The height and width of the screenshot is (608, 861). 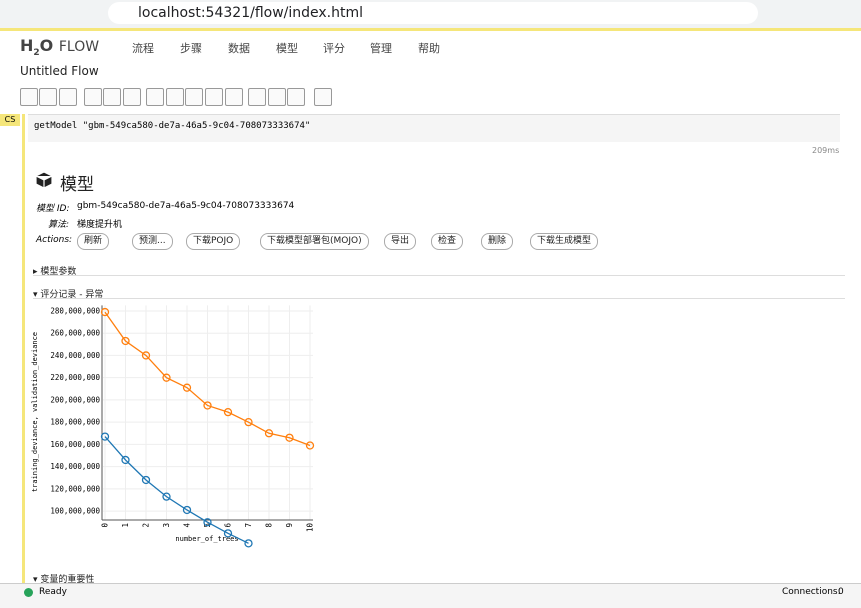 I want to click on menu-item: 数据, so click(x=239, y=48).